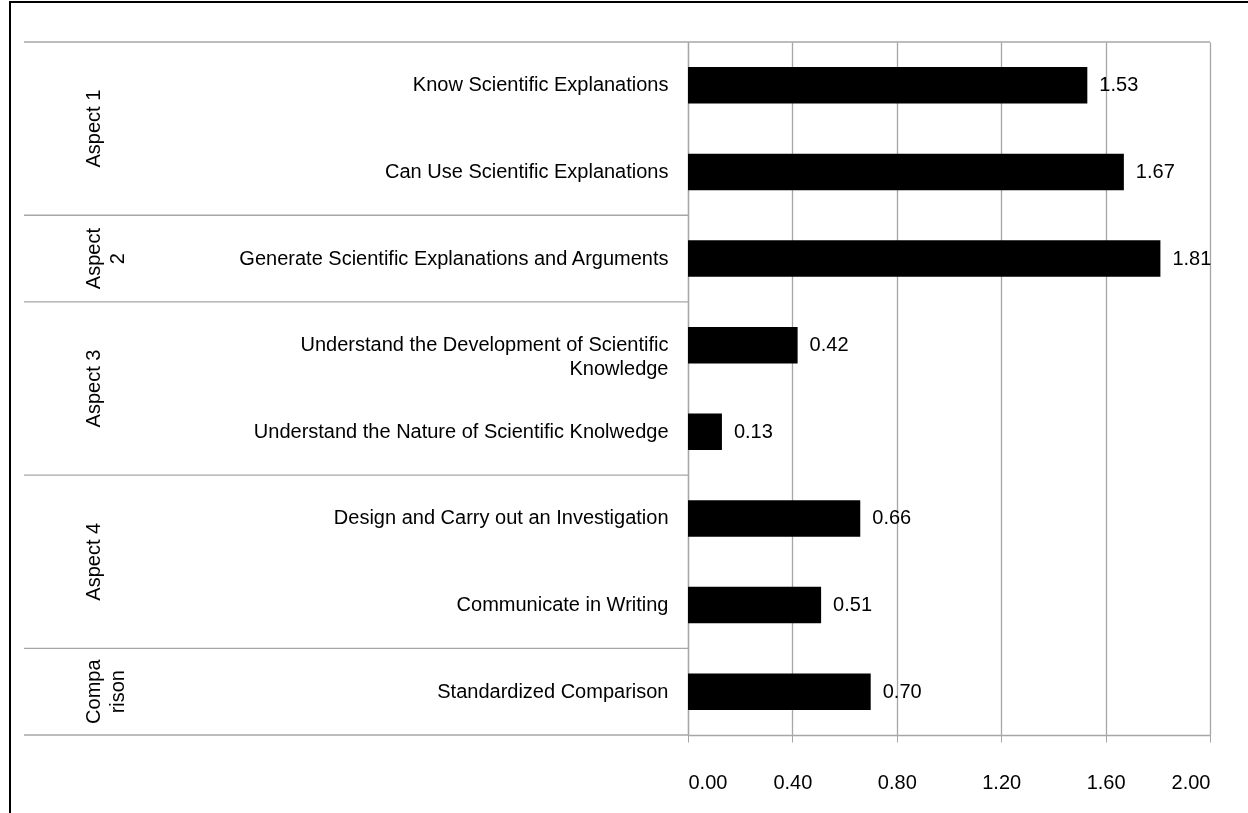 The width and height of the screenshot is (1248, 813). Describe the element at coordinates (829, 344) in the screenshot. I see `data-label: 0.42` at that location.